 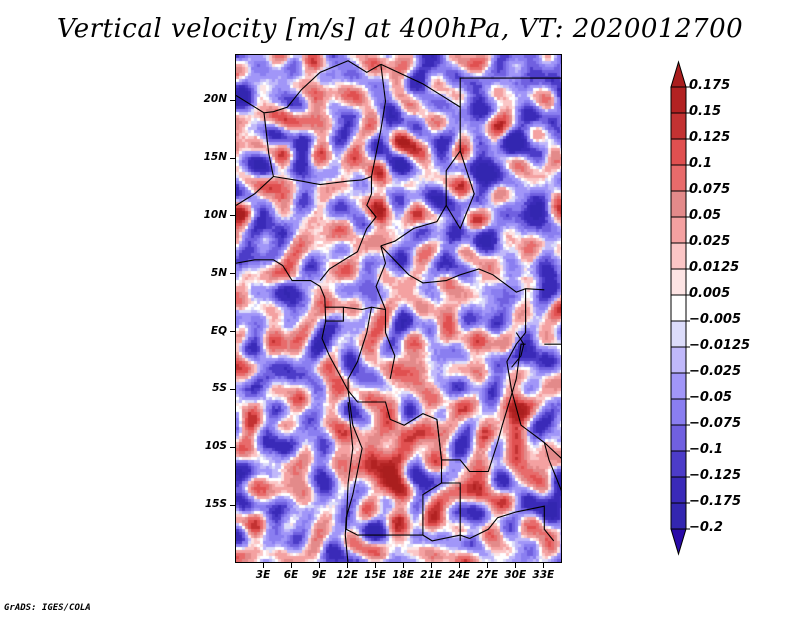 I want to click on colorbar-bottom-arrow, so click(x=678, y=542).